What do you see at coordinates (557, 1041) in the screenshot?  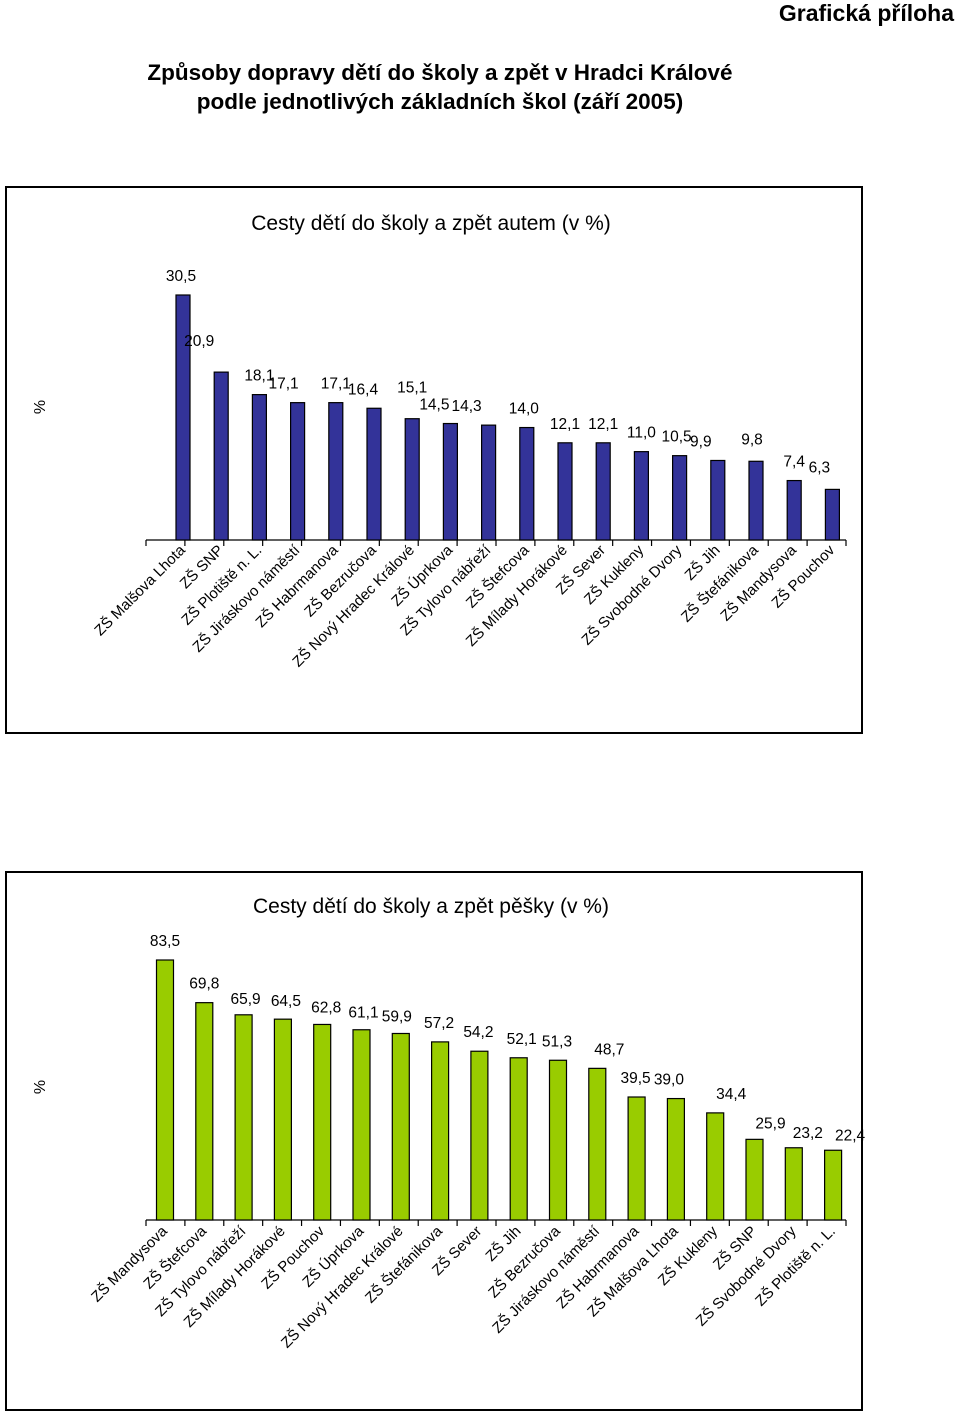 I see `data-label: 51,3` at bounding box center [557, 1041].